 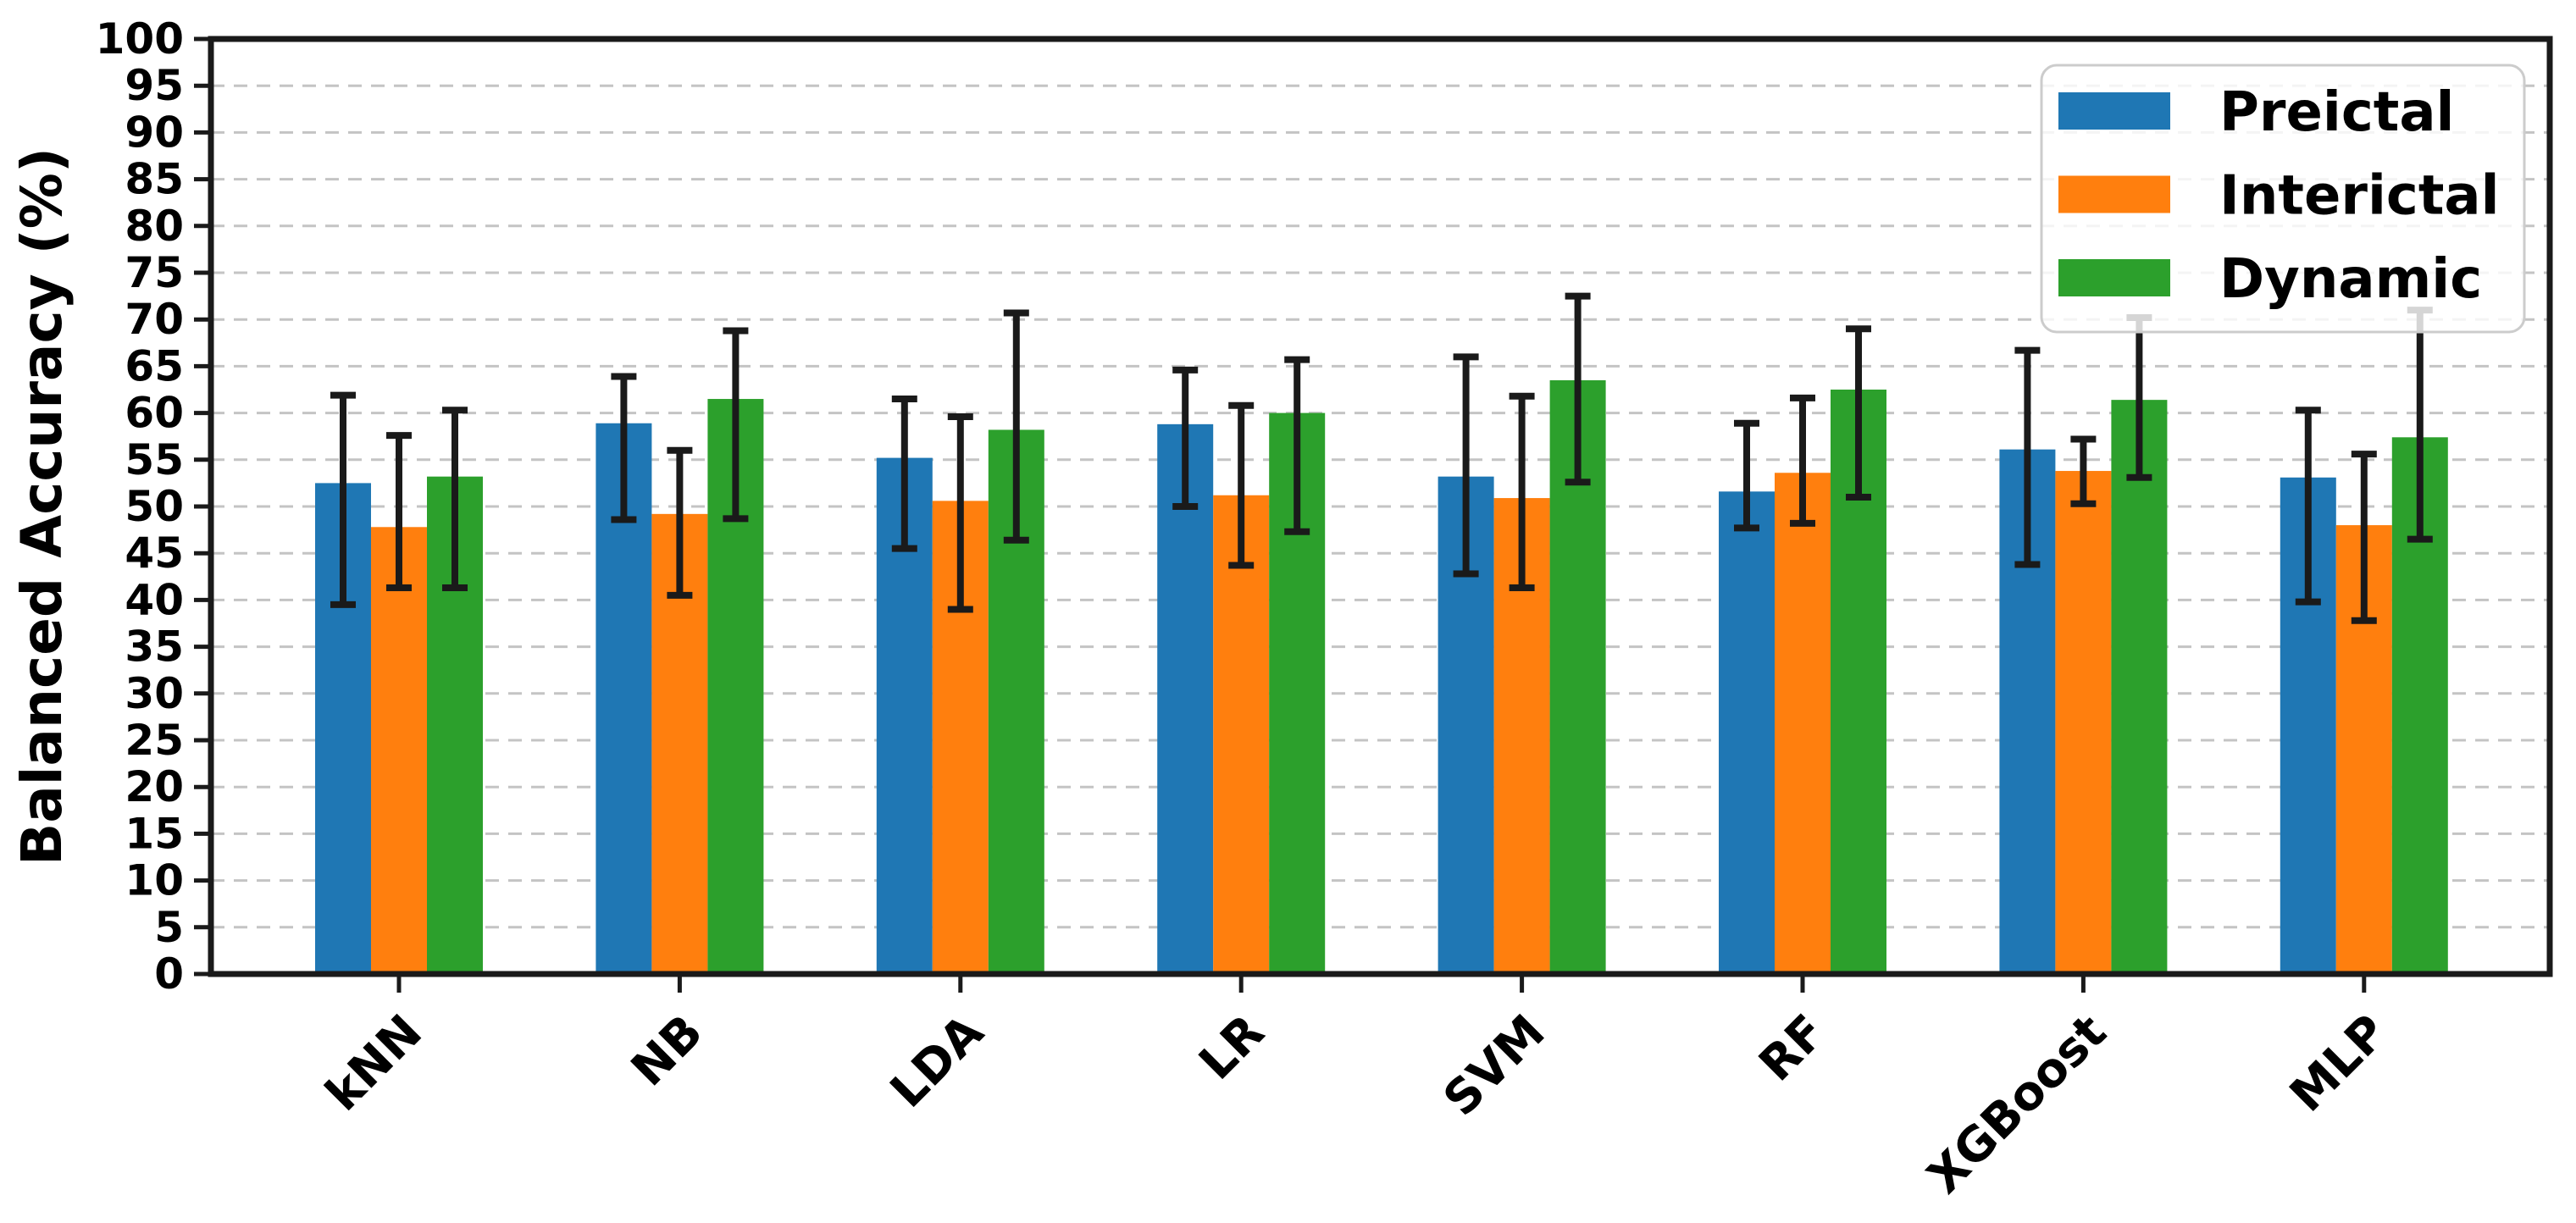 I want to click on y-tick-label-30: 30, so click(x=154, y=693).